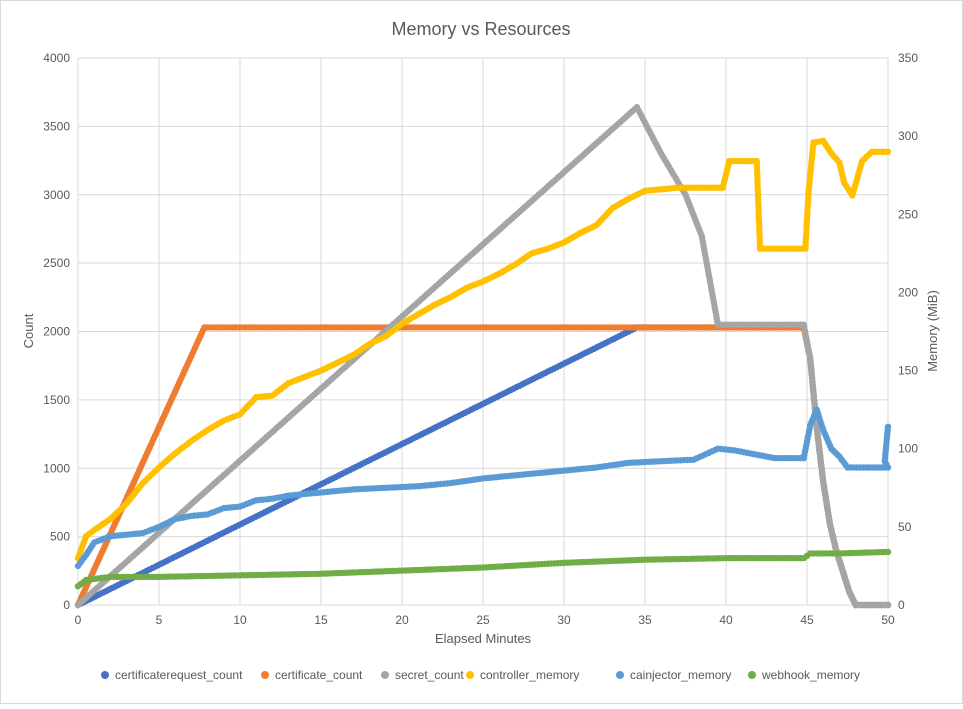 This screenshot has height=709, width=963. Describe the element at coordinates (483, 638) in the screenshot. I see `x-axis-title: Elapsed Minutes` at that location.